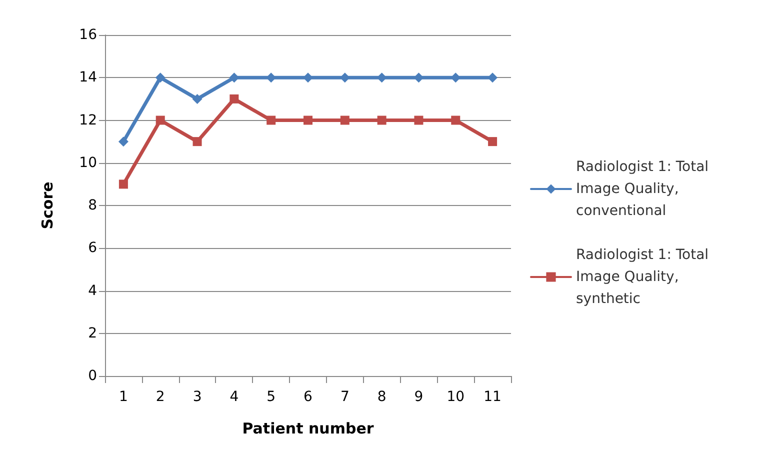  Describe the element at coordinates (123, 397) in the screenshot. I see `x-tick-label: 1` at that location.